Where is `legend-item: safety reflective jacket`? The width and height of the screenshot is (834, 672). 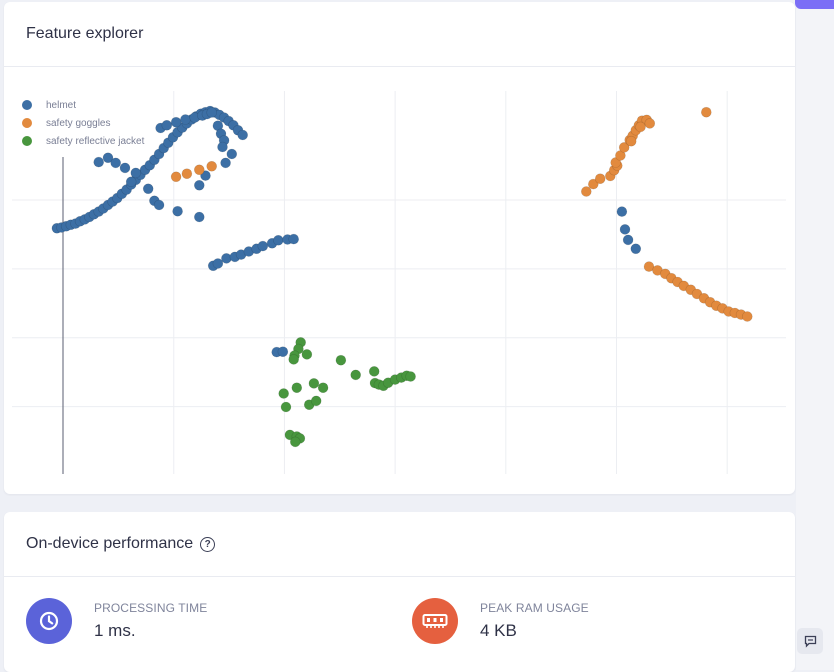
legend-item: safety reflective jacket is located at coordinates (83, 141).